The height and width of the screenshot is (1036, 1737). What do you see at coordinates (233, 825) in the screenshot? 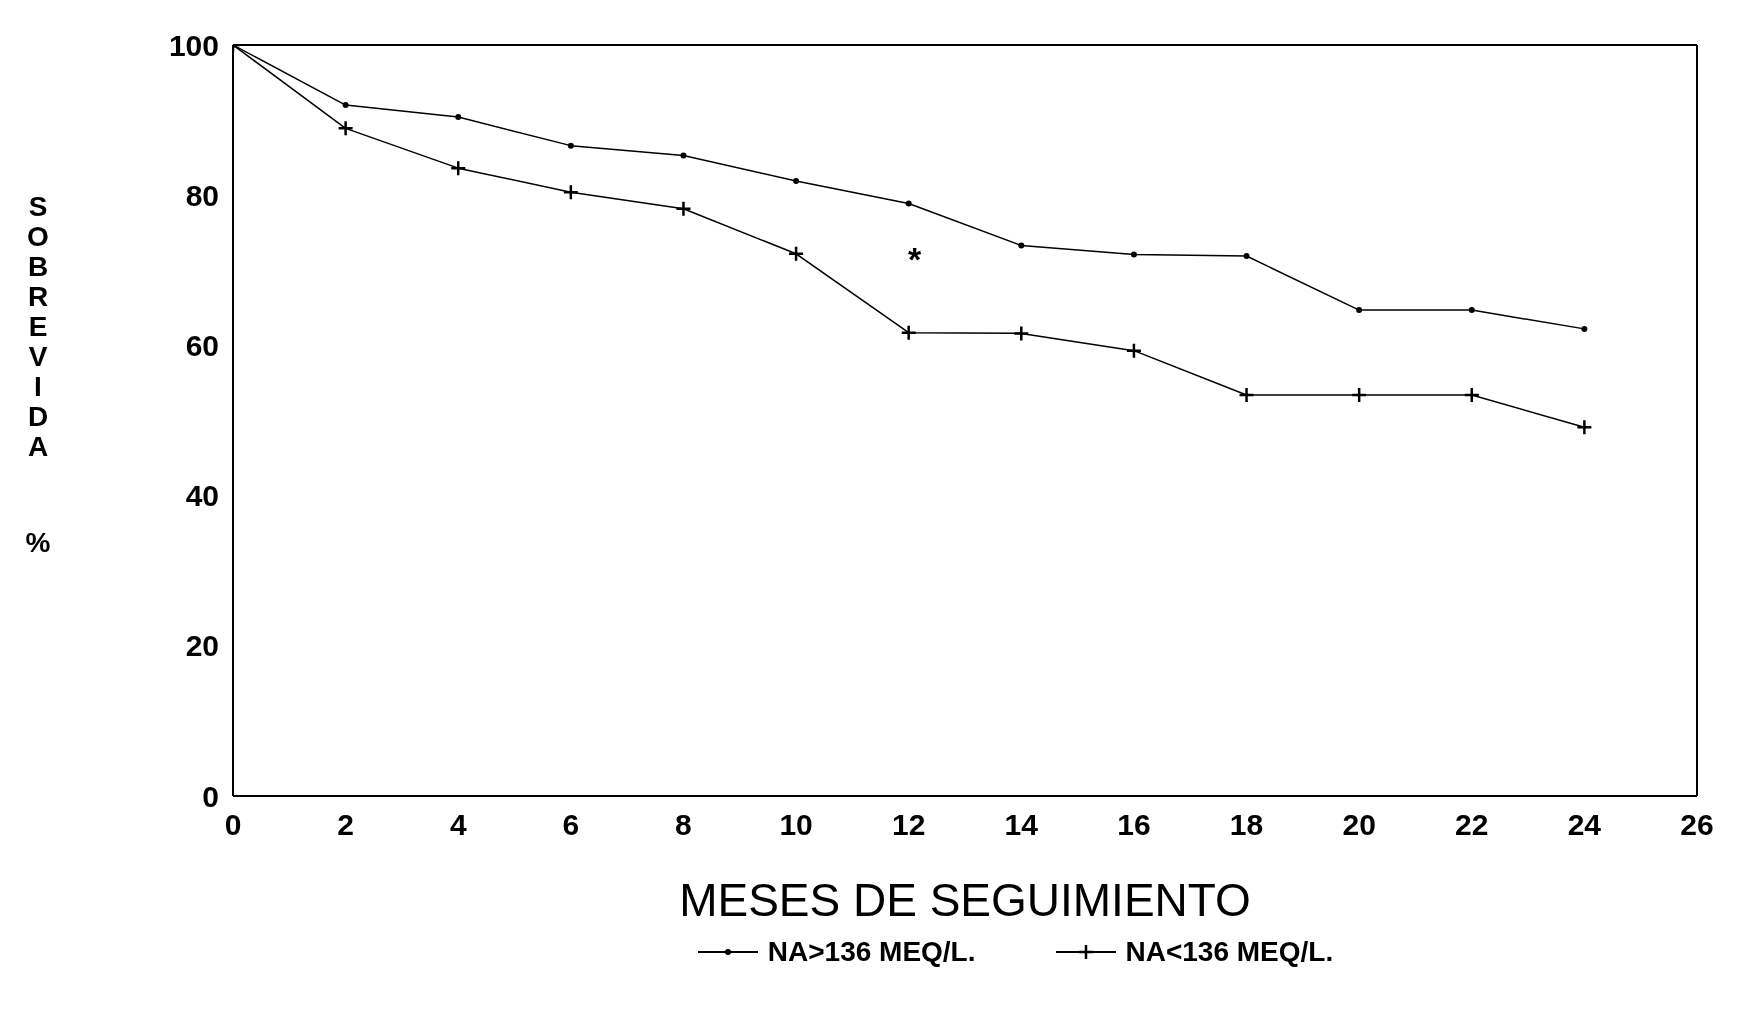
I see `x-tick-label: 0` at bounding box center [233, 825].